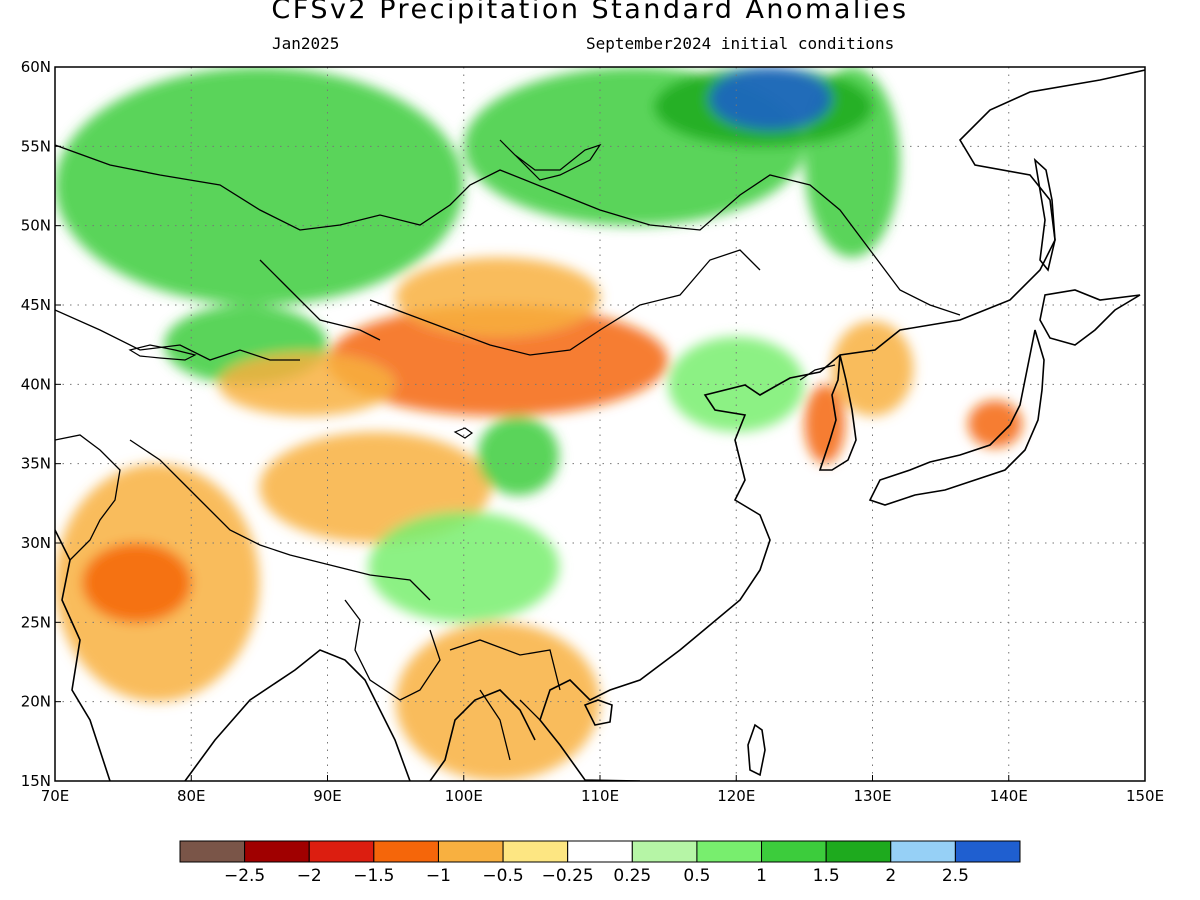 The image size is (1200, 900). What do you see at coordinates (309, 876) in the screenshot?
I see `colorbar-label: −2` at bounding box center [309, 876].